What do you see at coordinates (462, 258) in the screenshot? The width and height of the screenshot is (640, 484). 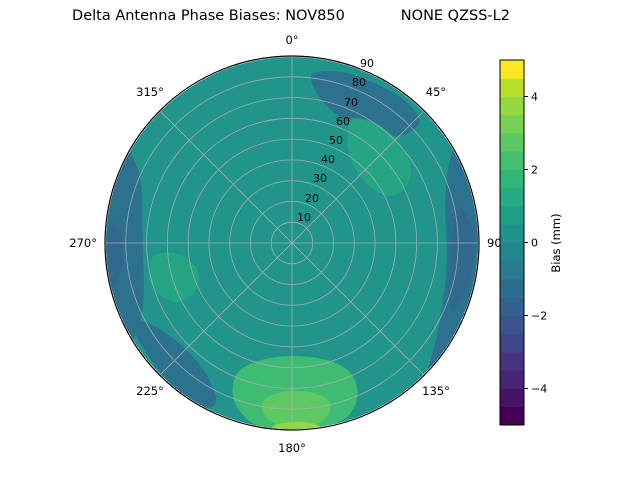 I see `contour-region-east-core` at bounding box center [462, 258].